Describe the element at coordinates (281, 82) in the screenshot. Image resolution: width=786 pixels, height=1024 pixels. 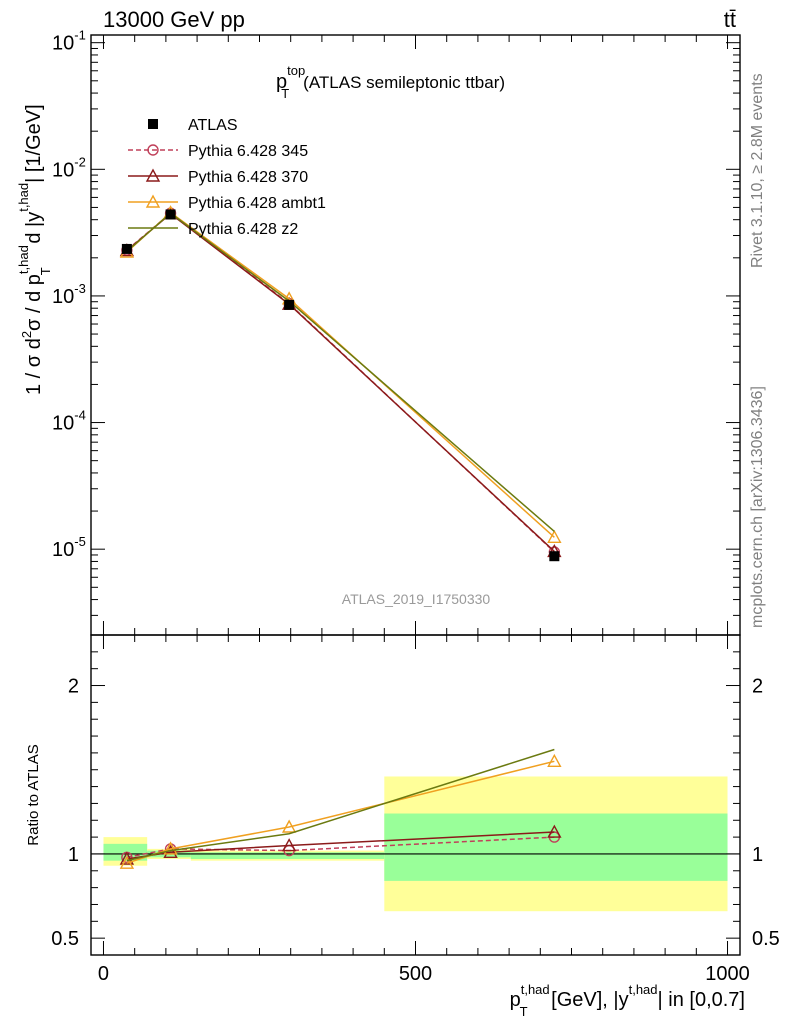
I see `main-title-symbol: p` at that location.